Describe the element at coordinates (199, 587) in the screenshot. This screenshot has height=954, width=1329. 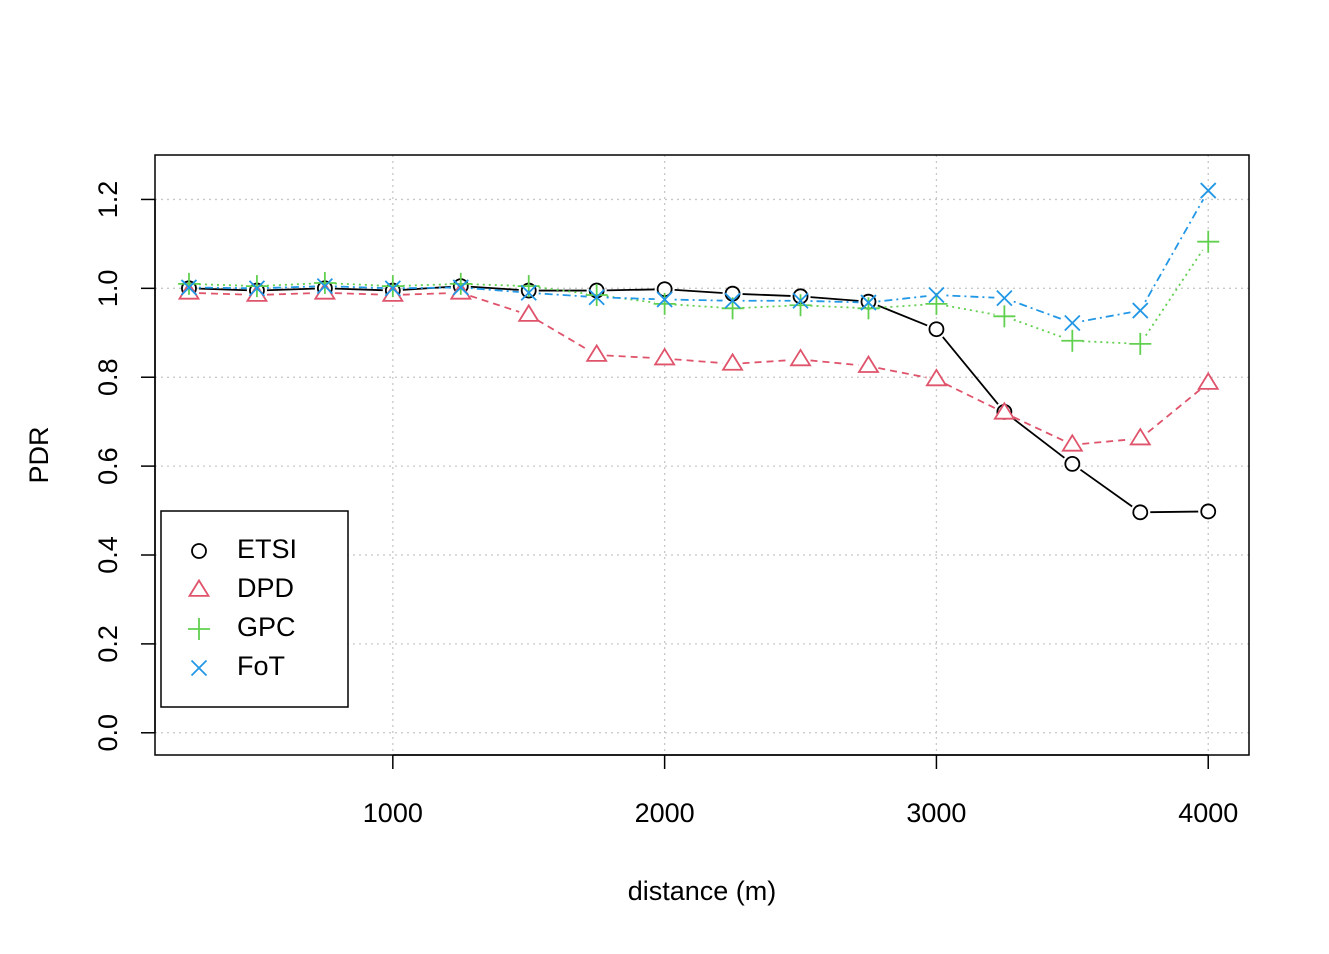
I see `legend-marker-dpd` at that location.